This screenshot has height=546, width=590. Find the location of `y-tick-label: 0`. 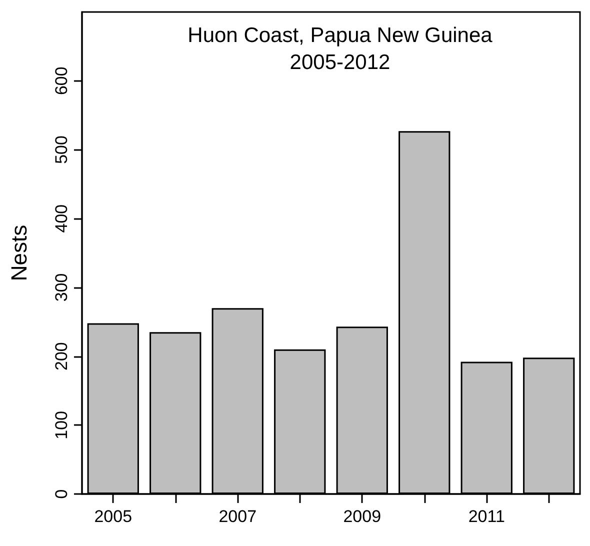

y-tick-label: 0 is located at coordinates (61, 494).